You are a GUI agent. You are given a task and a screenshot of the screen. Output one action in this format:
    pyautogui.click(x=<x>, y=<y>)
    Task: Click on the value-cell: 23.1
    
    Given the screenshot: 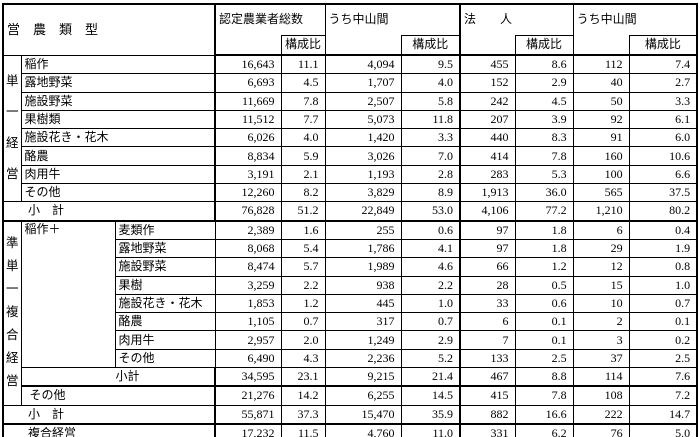 What is the action you would take?
    pyautogui.click(x=303, y=377)
    